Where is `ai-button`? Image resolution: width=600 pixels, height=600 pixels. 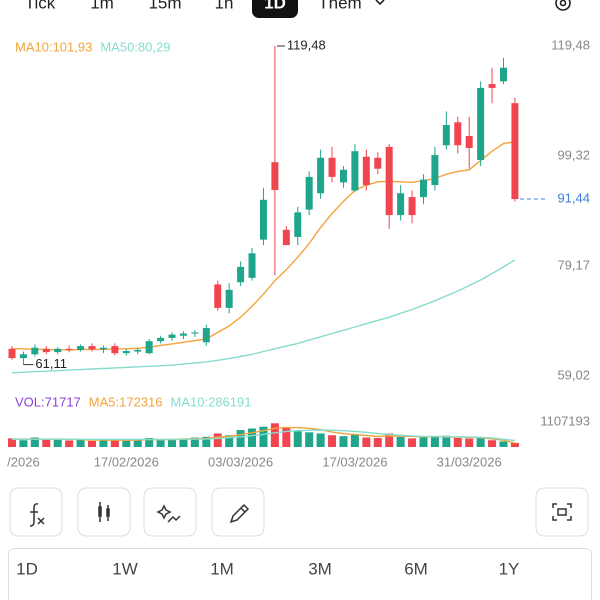
ai-button is located at coordinates (170, 512).